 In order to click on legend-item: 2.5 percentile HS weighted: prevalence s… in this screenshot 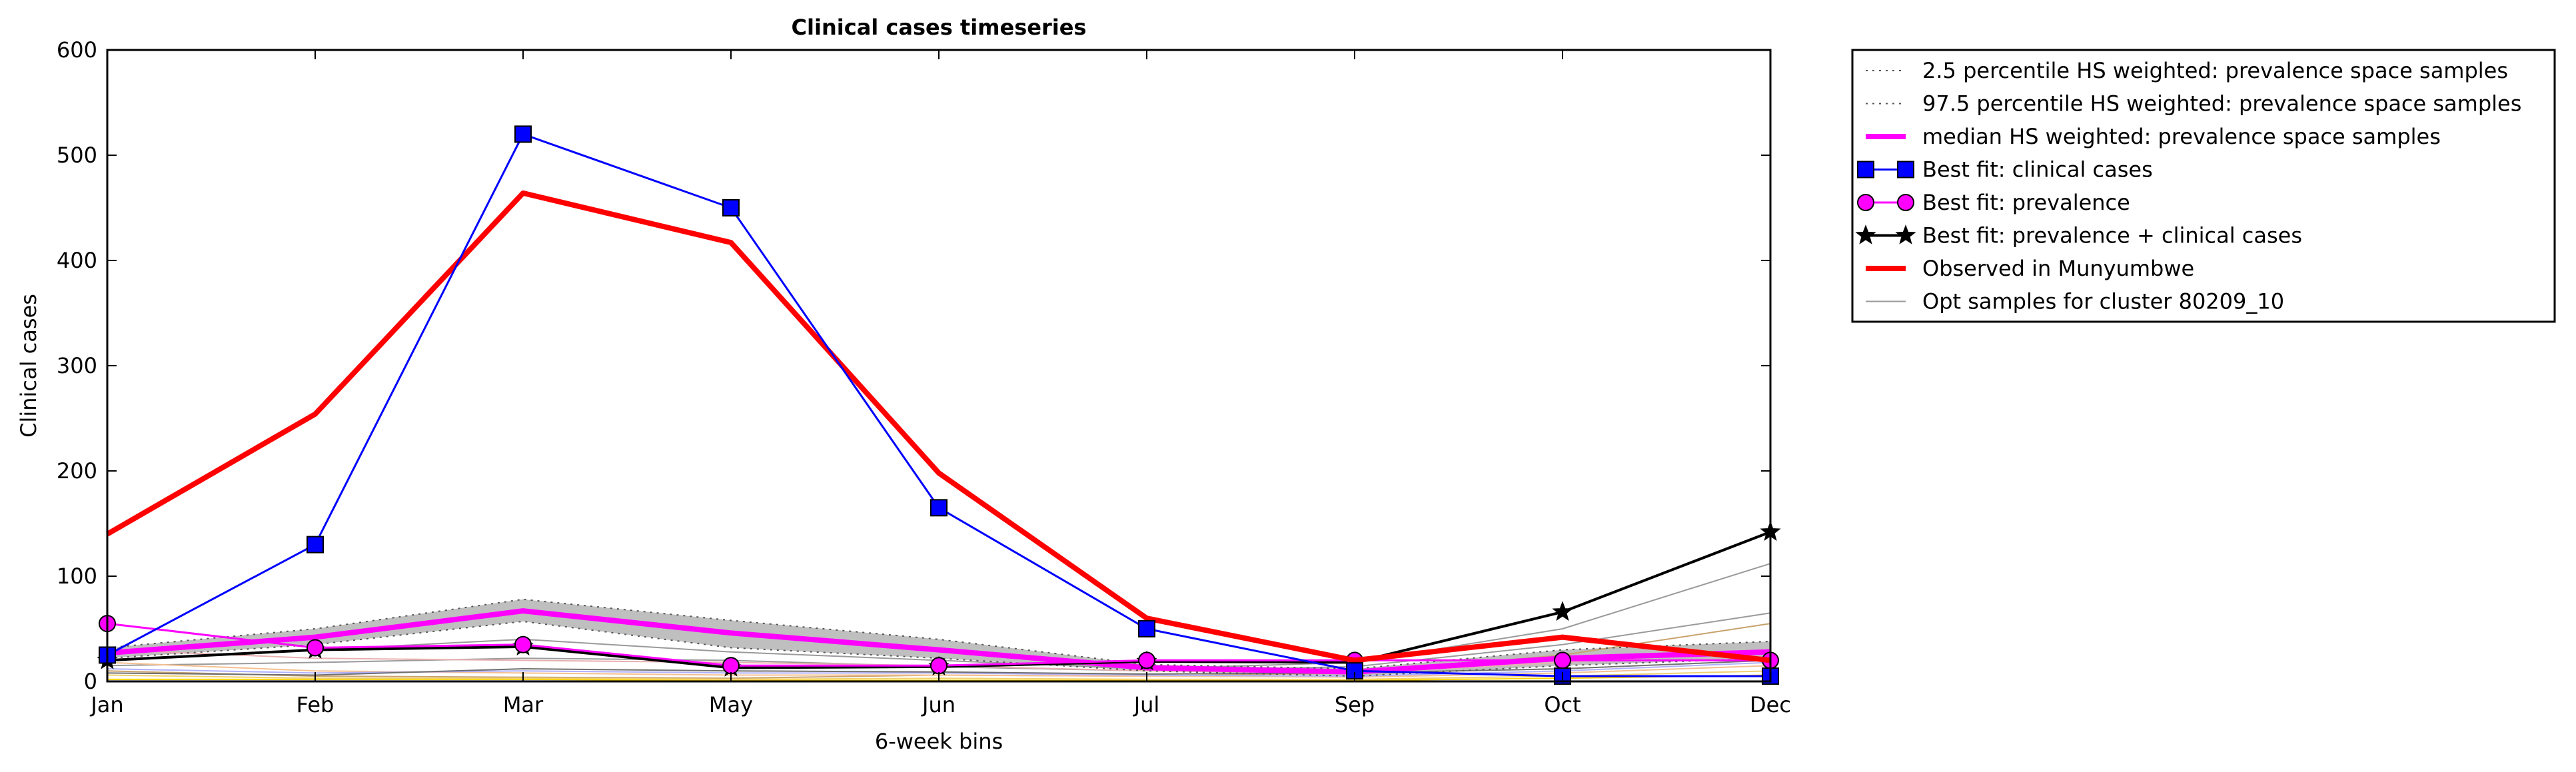, I will do `click(2187, 70)`.